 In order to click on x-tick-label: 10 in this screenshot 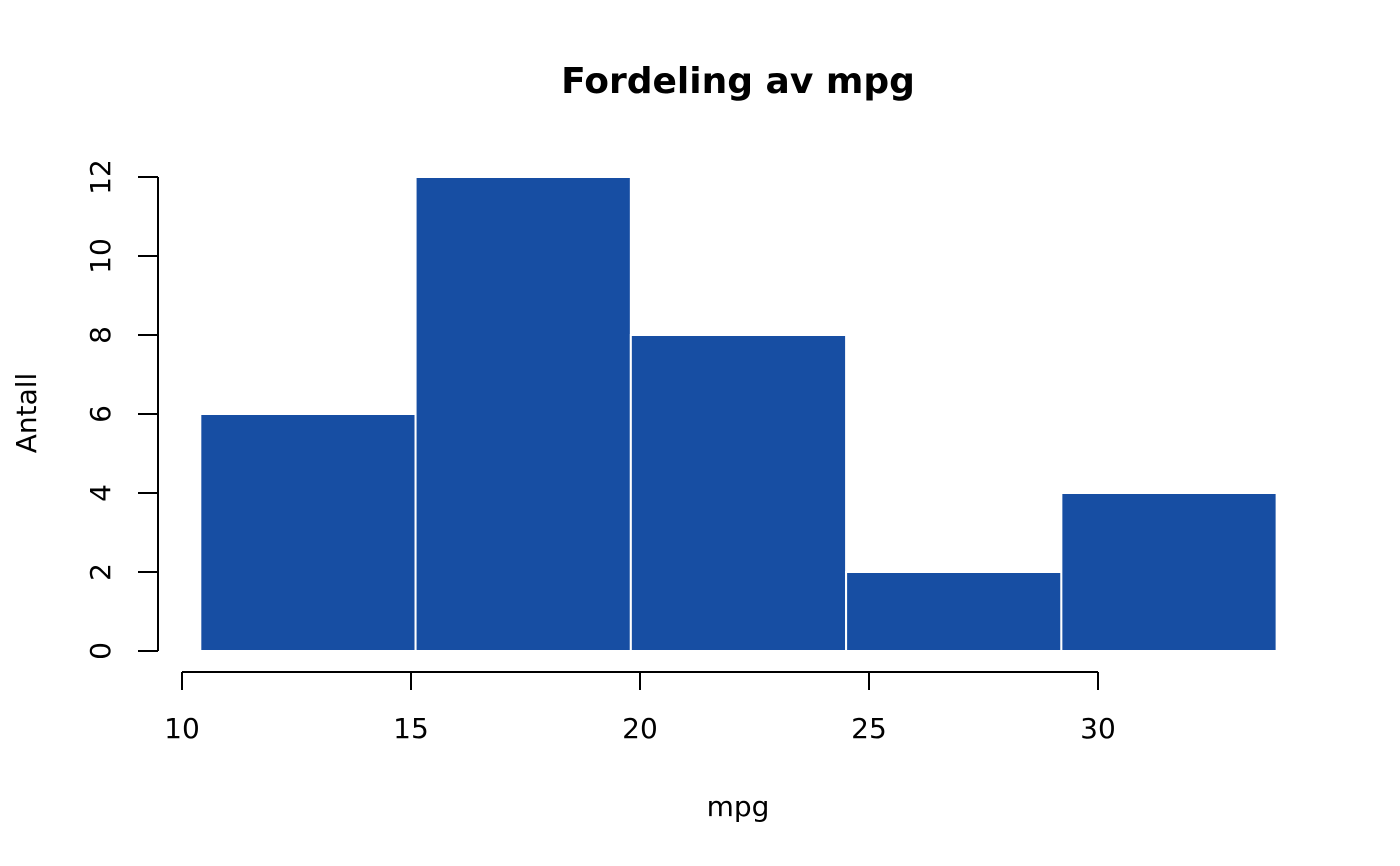, I will do `click(182, 728)`.